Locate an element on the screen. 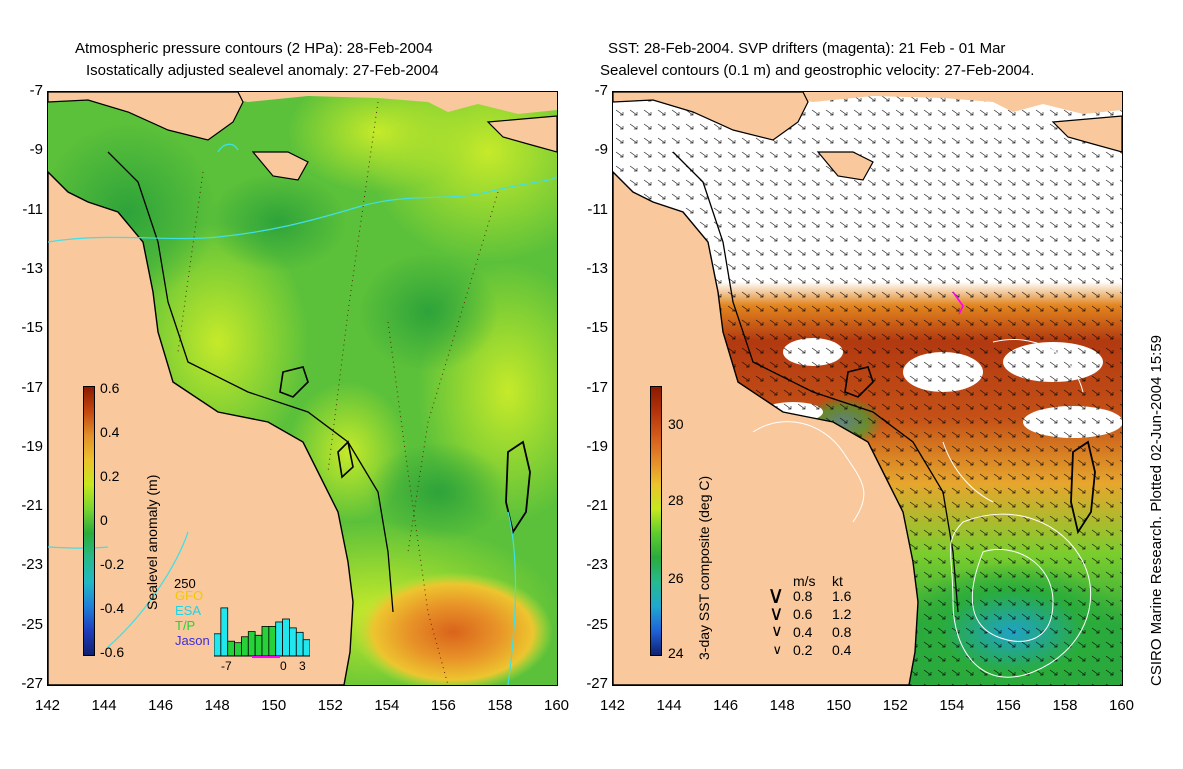 The image size is (1183, 769). inset-xtick: 0 is located at coordinates (283, 666).